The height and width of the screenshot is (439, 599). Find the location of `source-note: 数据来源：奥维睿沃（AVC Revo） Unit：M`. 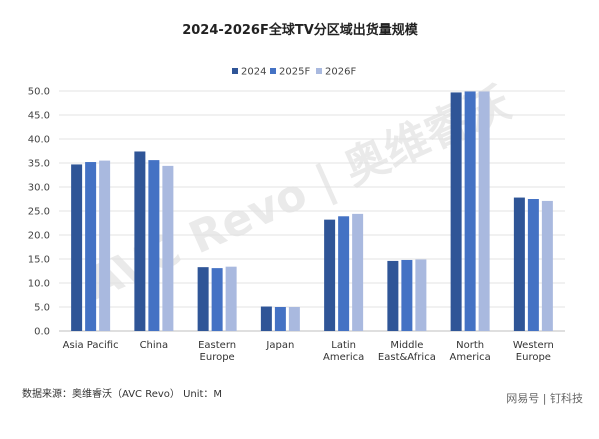

source-note: 数据来源：奥维睿沃（AVC Revo） Unit：M is located at coordinates (122, 393).